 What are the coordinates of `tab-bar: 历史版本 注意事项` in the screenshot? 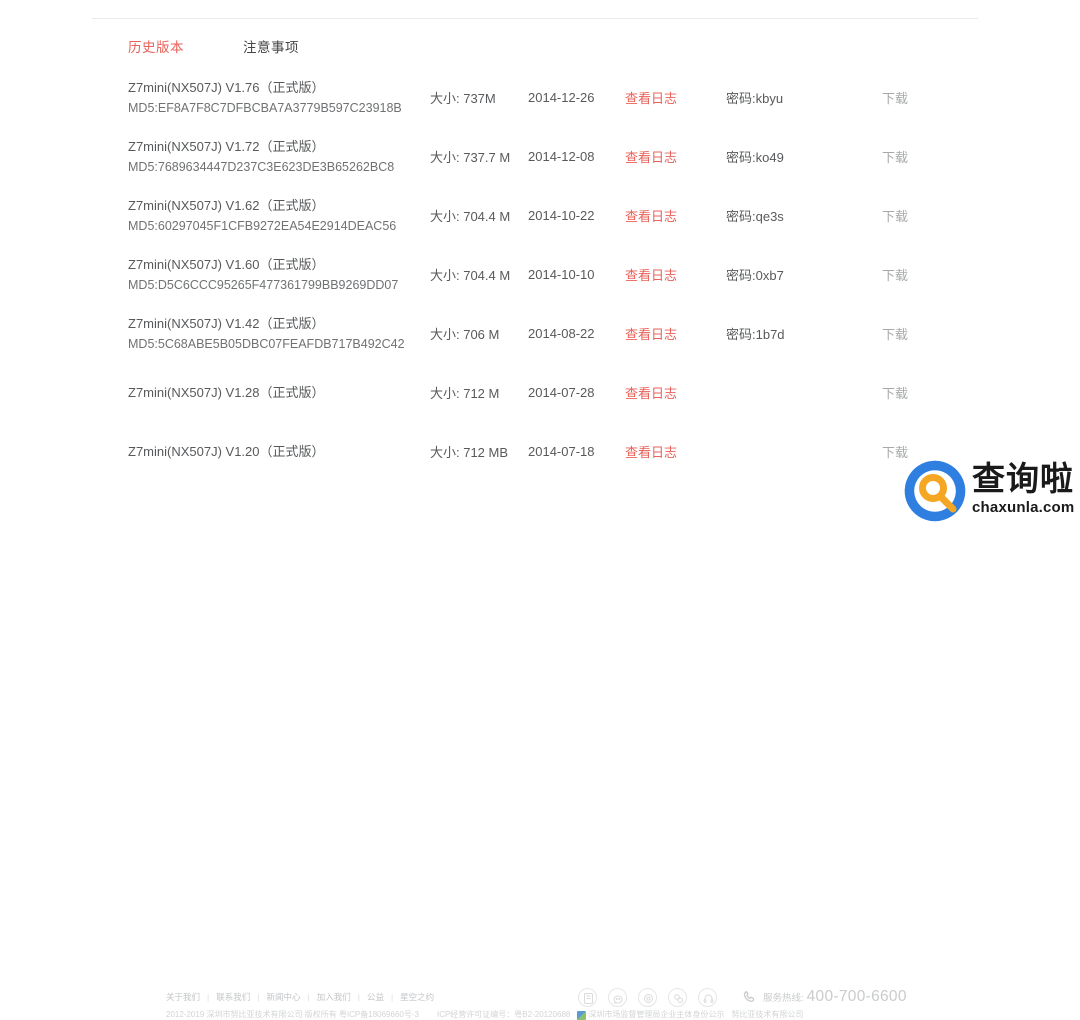 It's located at (213, 46).